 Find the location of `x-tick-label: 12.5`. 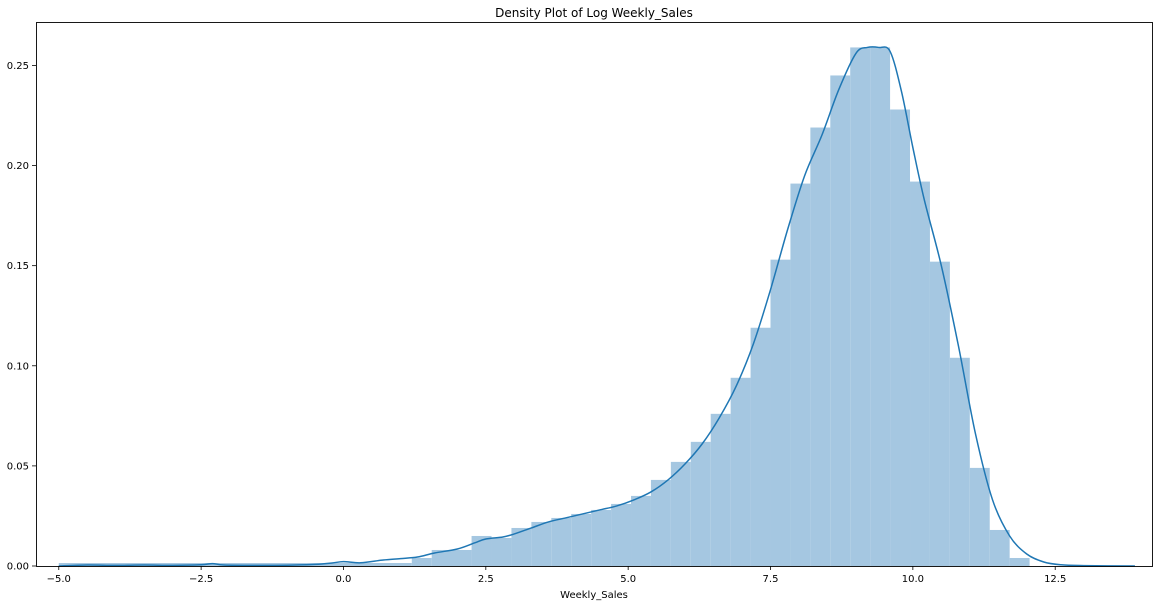

x-tick-label: 12.5 is located at coordinates (1055, 579).